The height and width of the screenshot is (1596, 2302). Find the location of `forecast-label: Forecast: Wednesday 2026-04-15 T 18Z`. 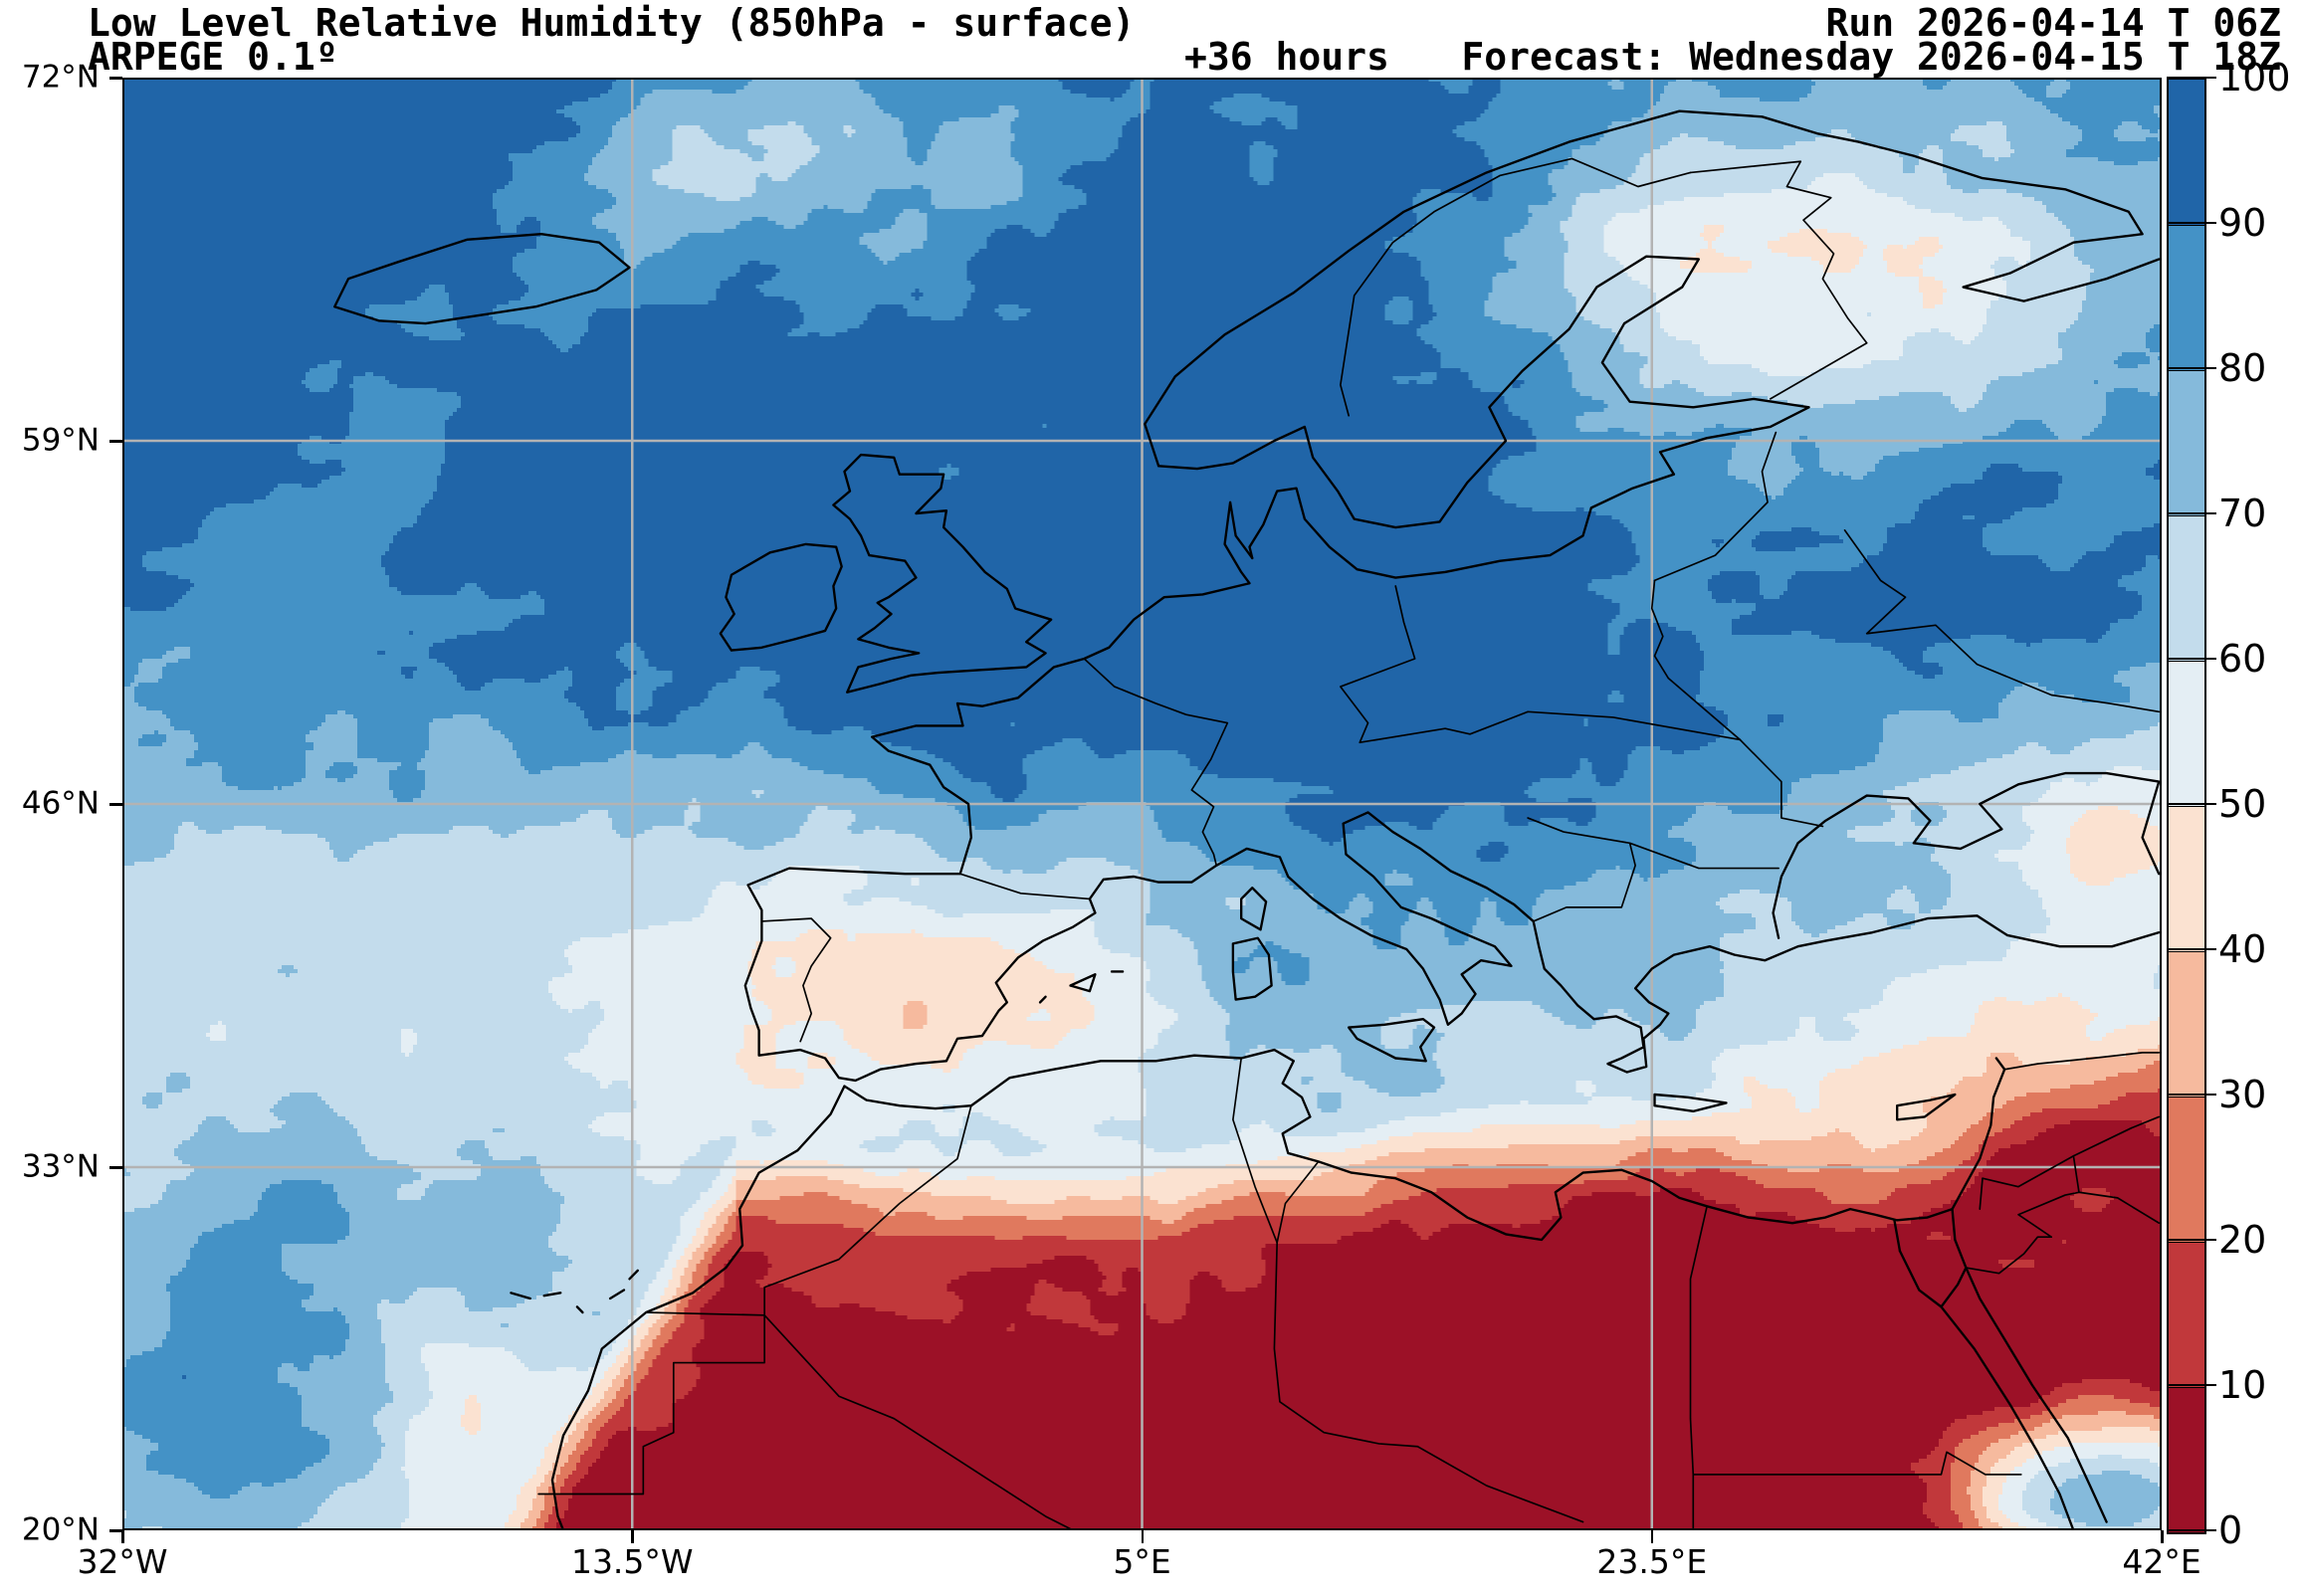

forecast-label: Forecast: Wednesday 2026-04-15 T 18Z is located at coordinates (1871, 57).